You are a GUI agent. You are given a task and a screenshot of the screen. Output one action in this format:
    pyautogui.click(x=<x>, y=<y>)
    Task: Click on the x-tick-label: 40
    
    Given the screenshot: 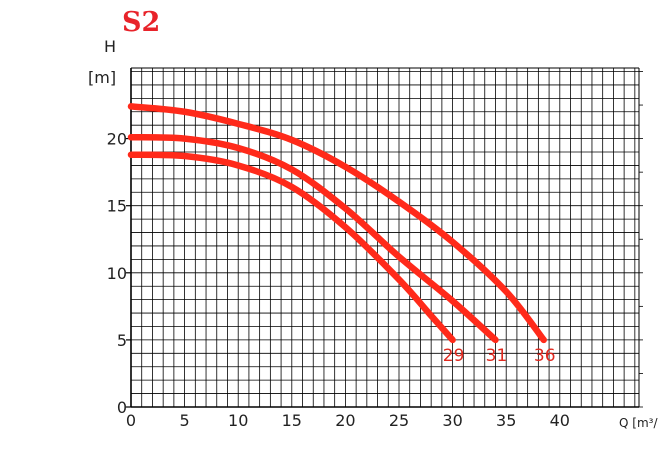 What is the action you would take?
    pyautogui.click(x=560, y=420)
    